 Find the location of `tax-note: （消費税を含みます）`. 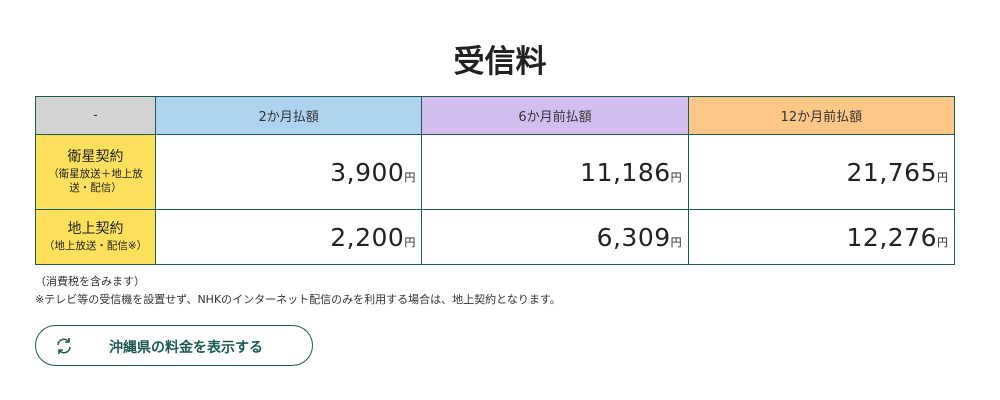

tax-note: （消費税を含みます） is located at coordinates (90, 281).